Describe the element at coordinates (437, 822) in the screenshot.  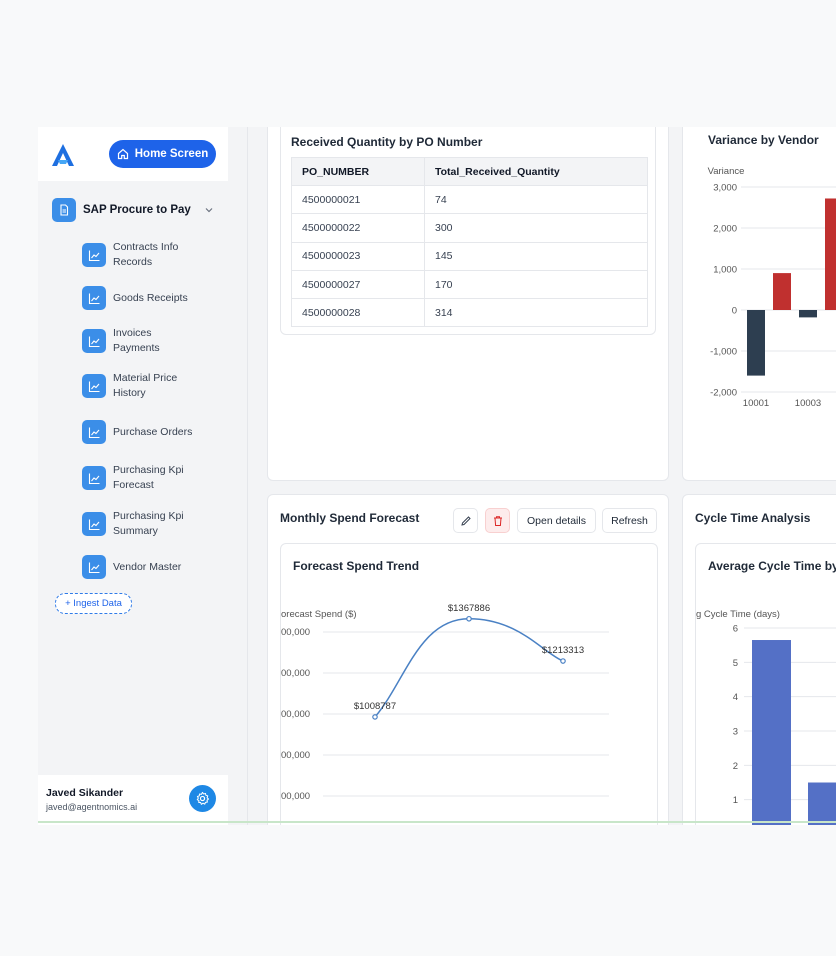
I see `bottom-border` at that location.